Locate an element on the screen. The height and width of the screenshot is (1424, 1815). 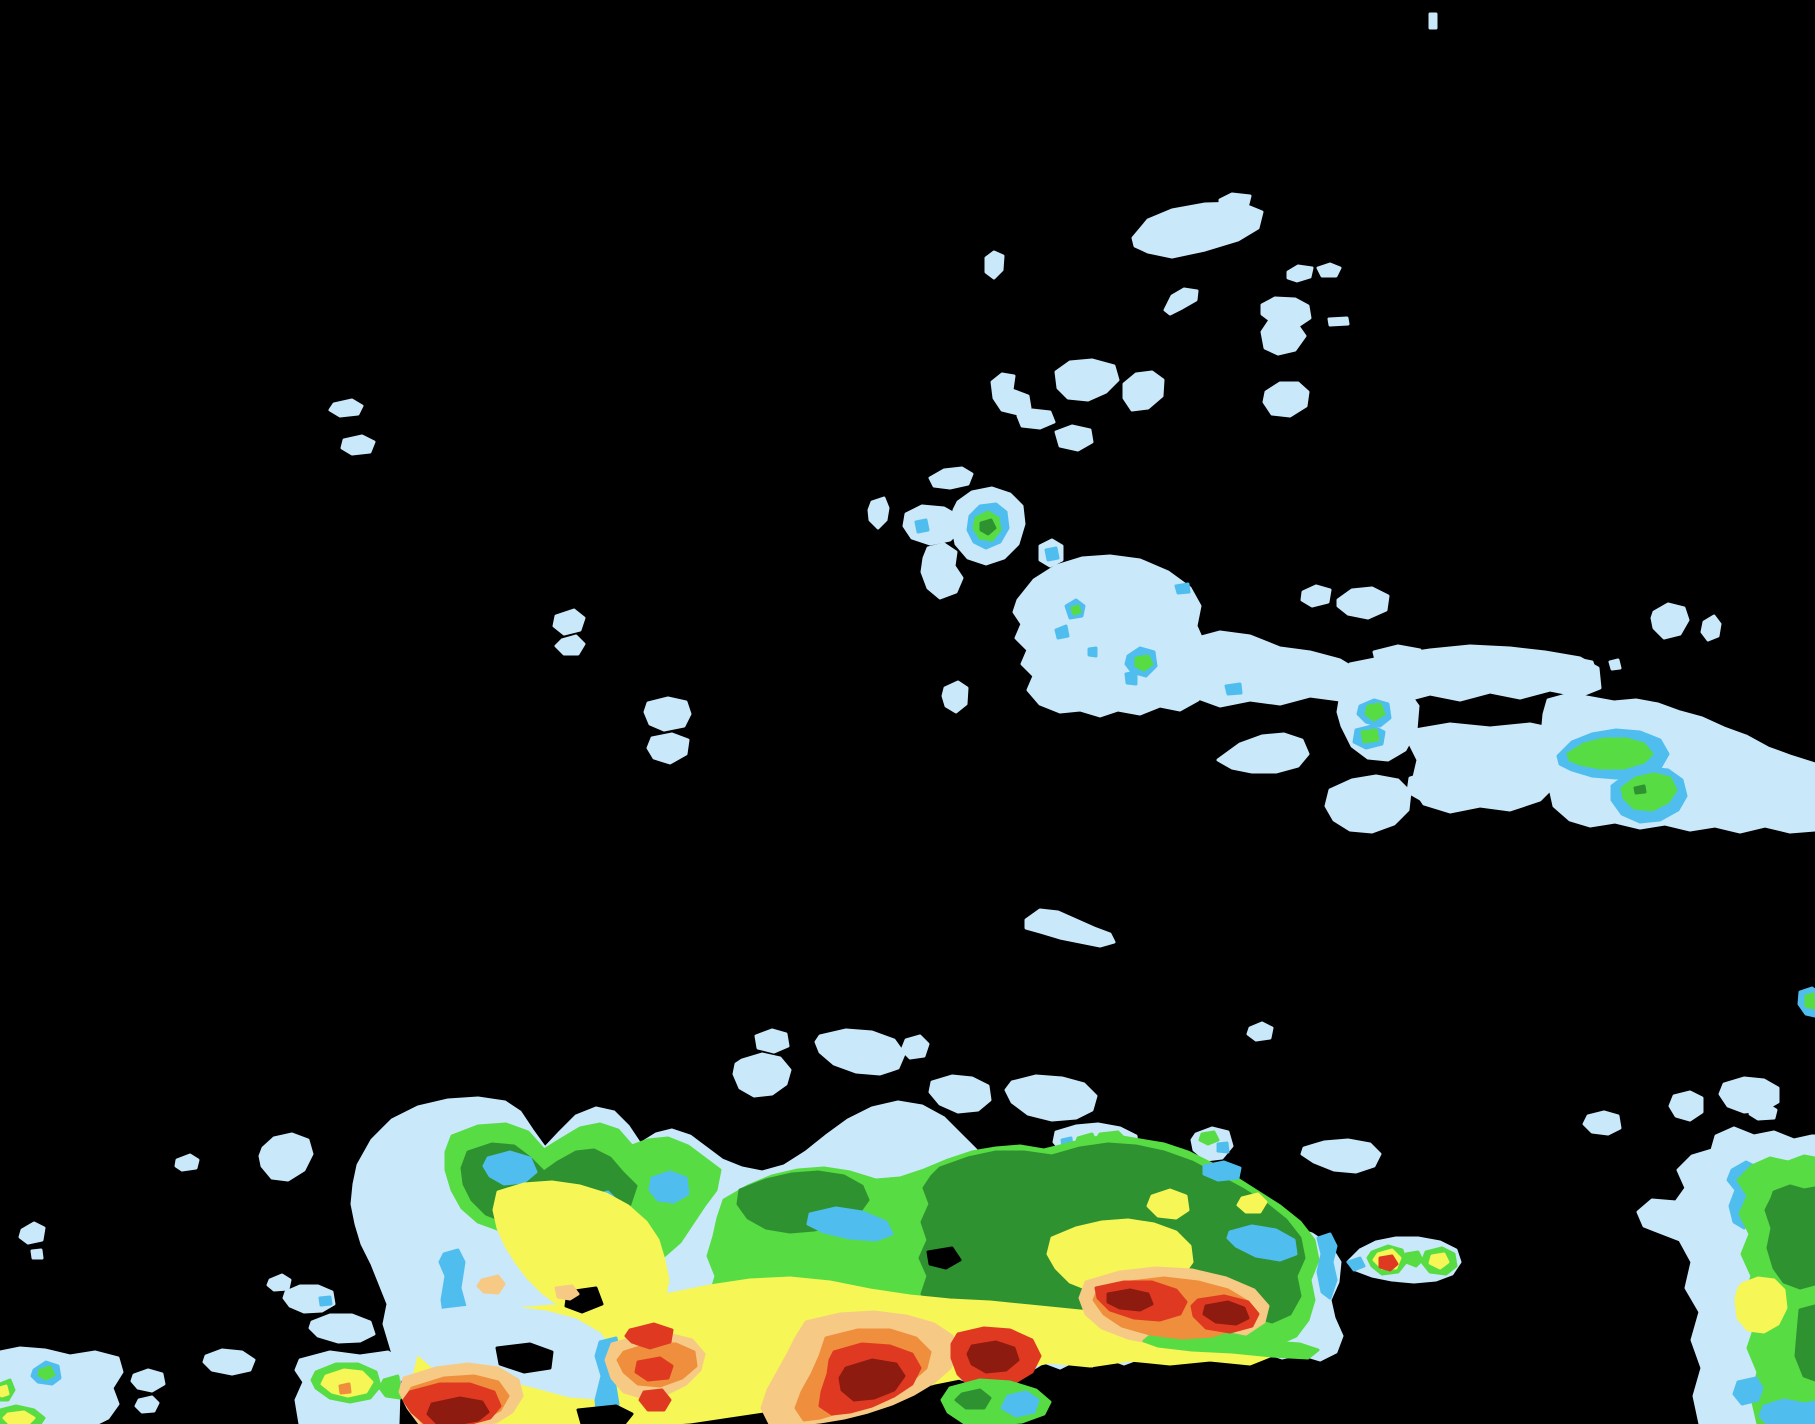
radar-echo-orange is located at coordinates (345, 1388).